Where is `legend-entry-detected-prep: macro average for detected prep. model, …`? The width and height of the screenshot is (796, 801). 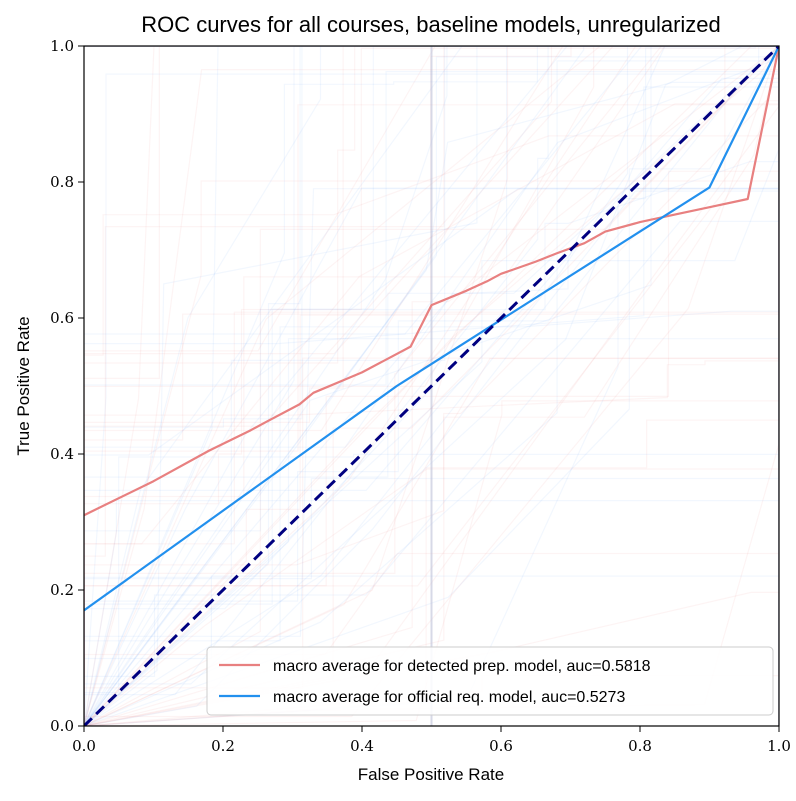 legend-entry-detected-prep: macro average for detected prep. model, … is located at coordinates (462, 666).